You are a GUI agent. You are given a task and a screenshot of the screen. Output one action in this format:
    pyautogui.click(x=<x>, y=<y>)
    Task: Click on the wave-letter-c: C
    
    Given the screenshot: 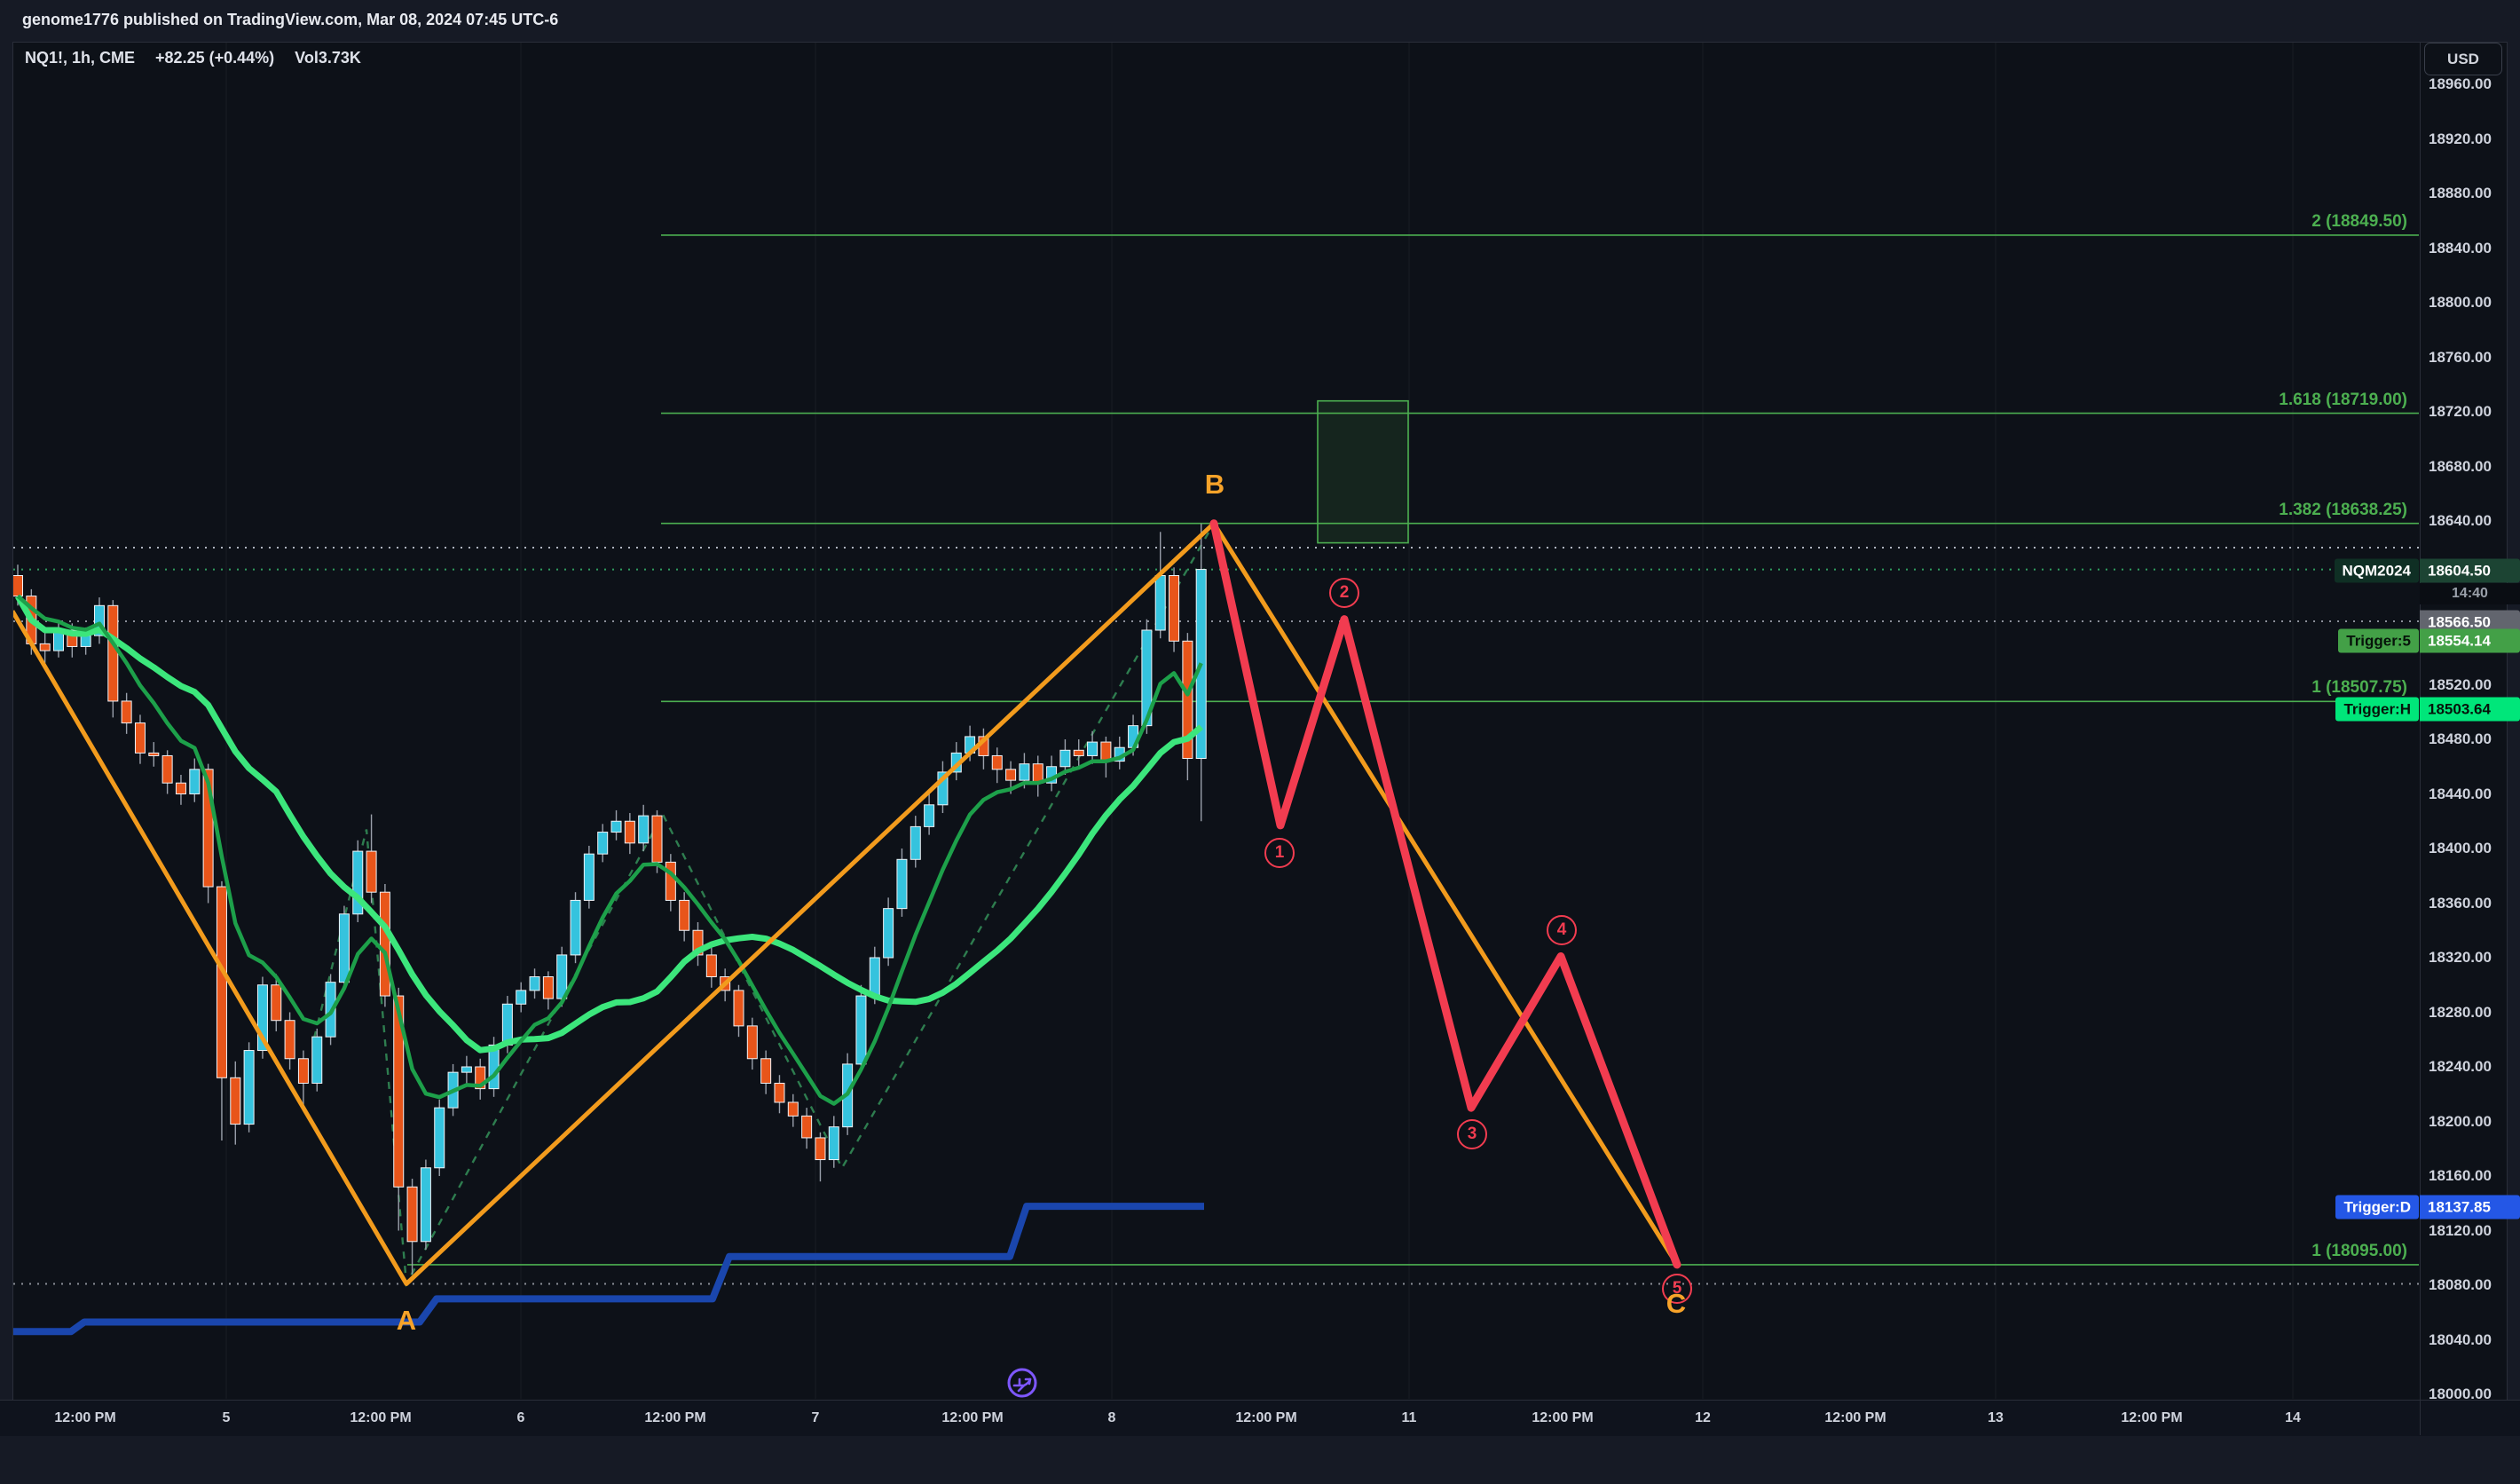 What is the action you would take?
    pyautogui.click(x=1676, y=1304)
    